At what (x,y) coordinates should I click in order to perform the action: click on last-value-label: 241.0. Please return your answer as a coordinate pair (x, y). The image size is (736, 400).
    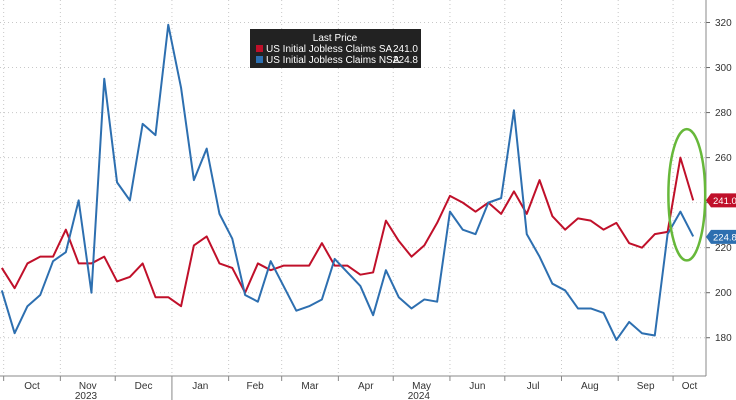
    Looking at the image, I should click on (724, 201).